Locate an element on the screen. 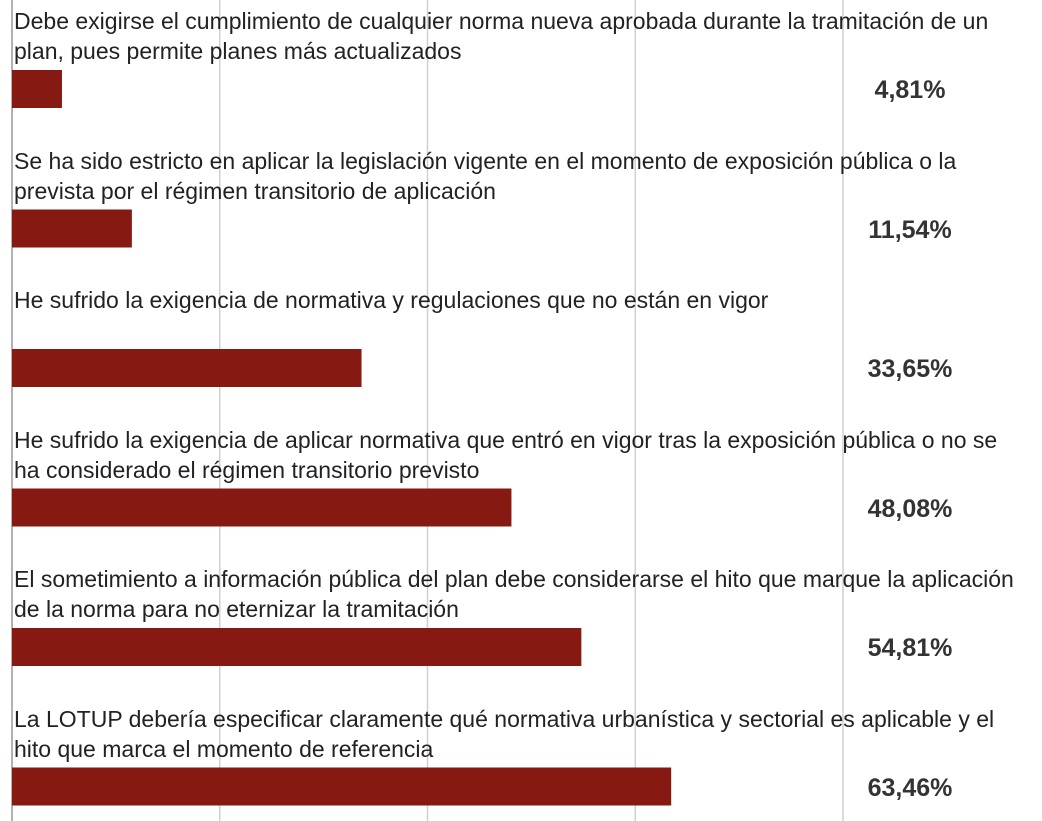 This screenshot has height=821, width=1042. value-label: 63,46% is located at coordinates (910, 787).